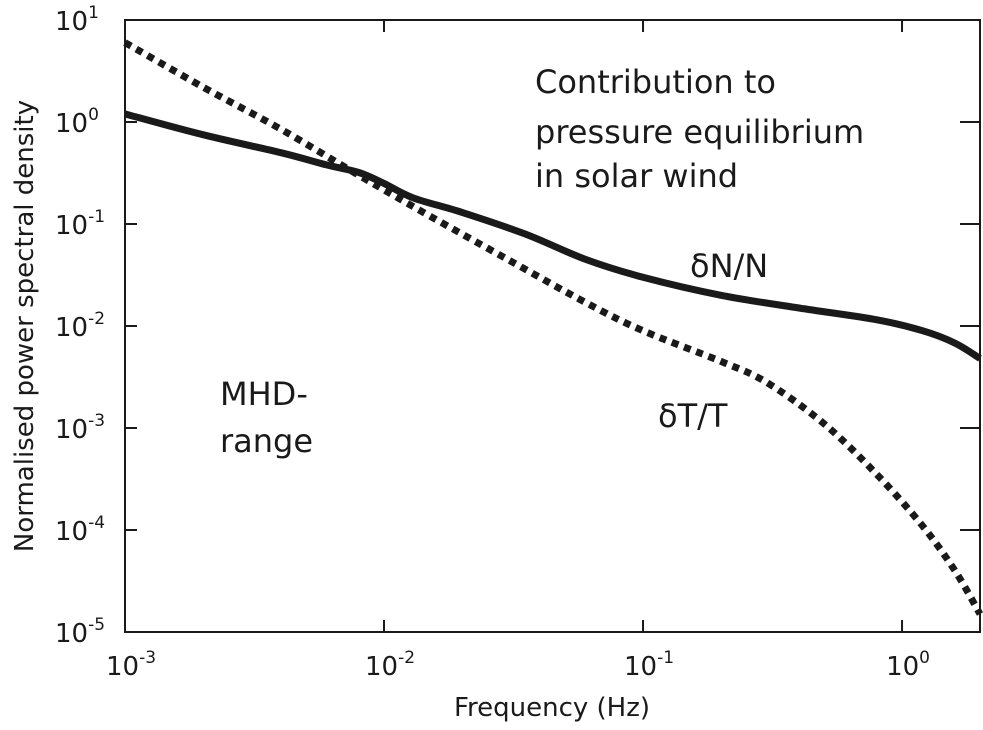 Image resolution: width=983 pixels, height=730 pixels. I want to click on annotation-line: range, so click(266, 441).